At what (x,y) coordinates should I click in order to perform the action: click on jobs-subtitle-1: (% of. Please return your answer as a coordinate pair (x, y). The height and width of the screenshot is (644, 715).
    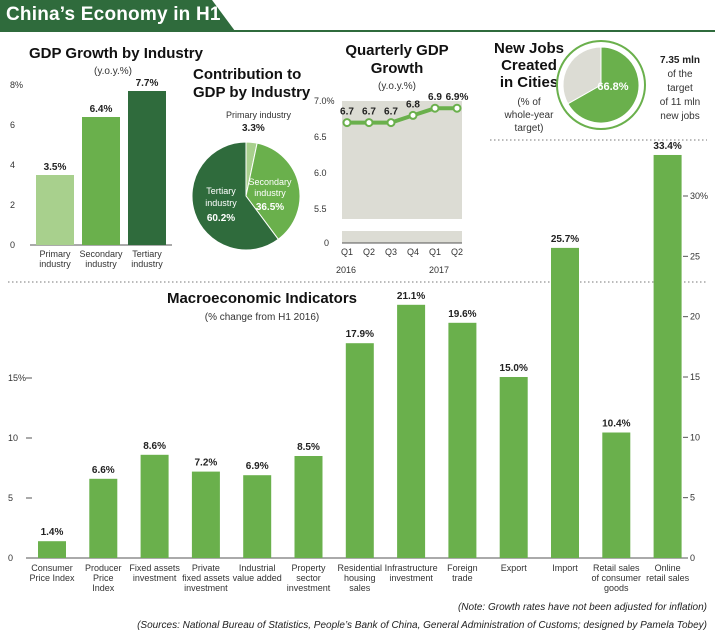
    Looking at the image, I should click on (529, 102).